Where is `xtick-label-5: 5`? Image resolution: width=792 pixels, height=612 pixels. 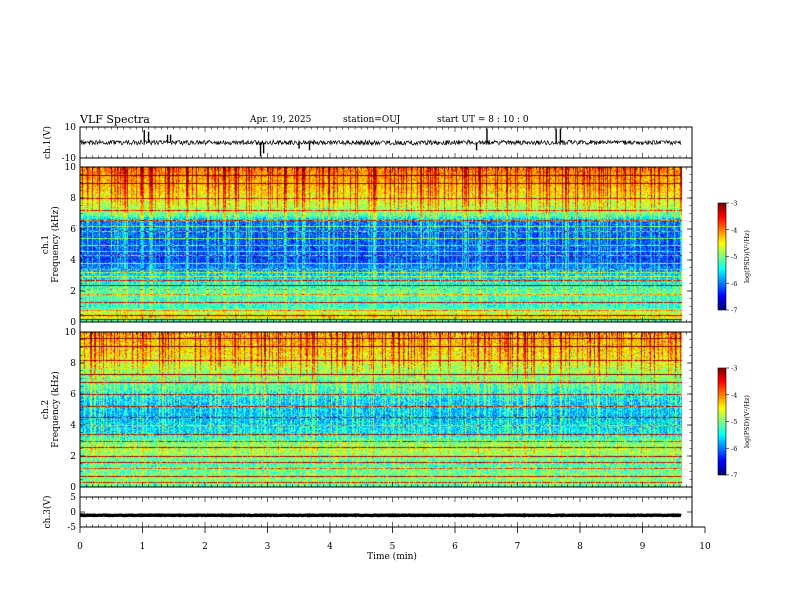
xtick-label-5: 5 is located at coordinates (393, 547).